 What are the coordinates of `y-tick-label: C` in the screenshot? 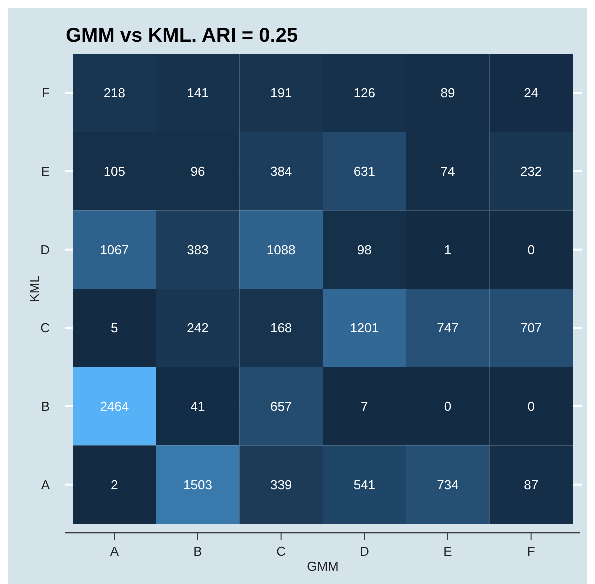 It's located at (45, 328).